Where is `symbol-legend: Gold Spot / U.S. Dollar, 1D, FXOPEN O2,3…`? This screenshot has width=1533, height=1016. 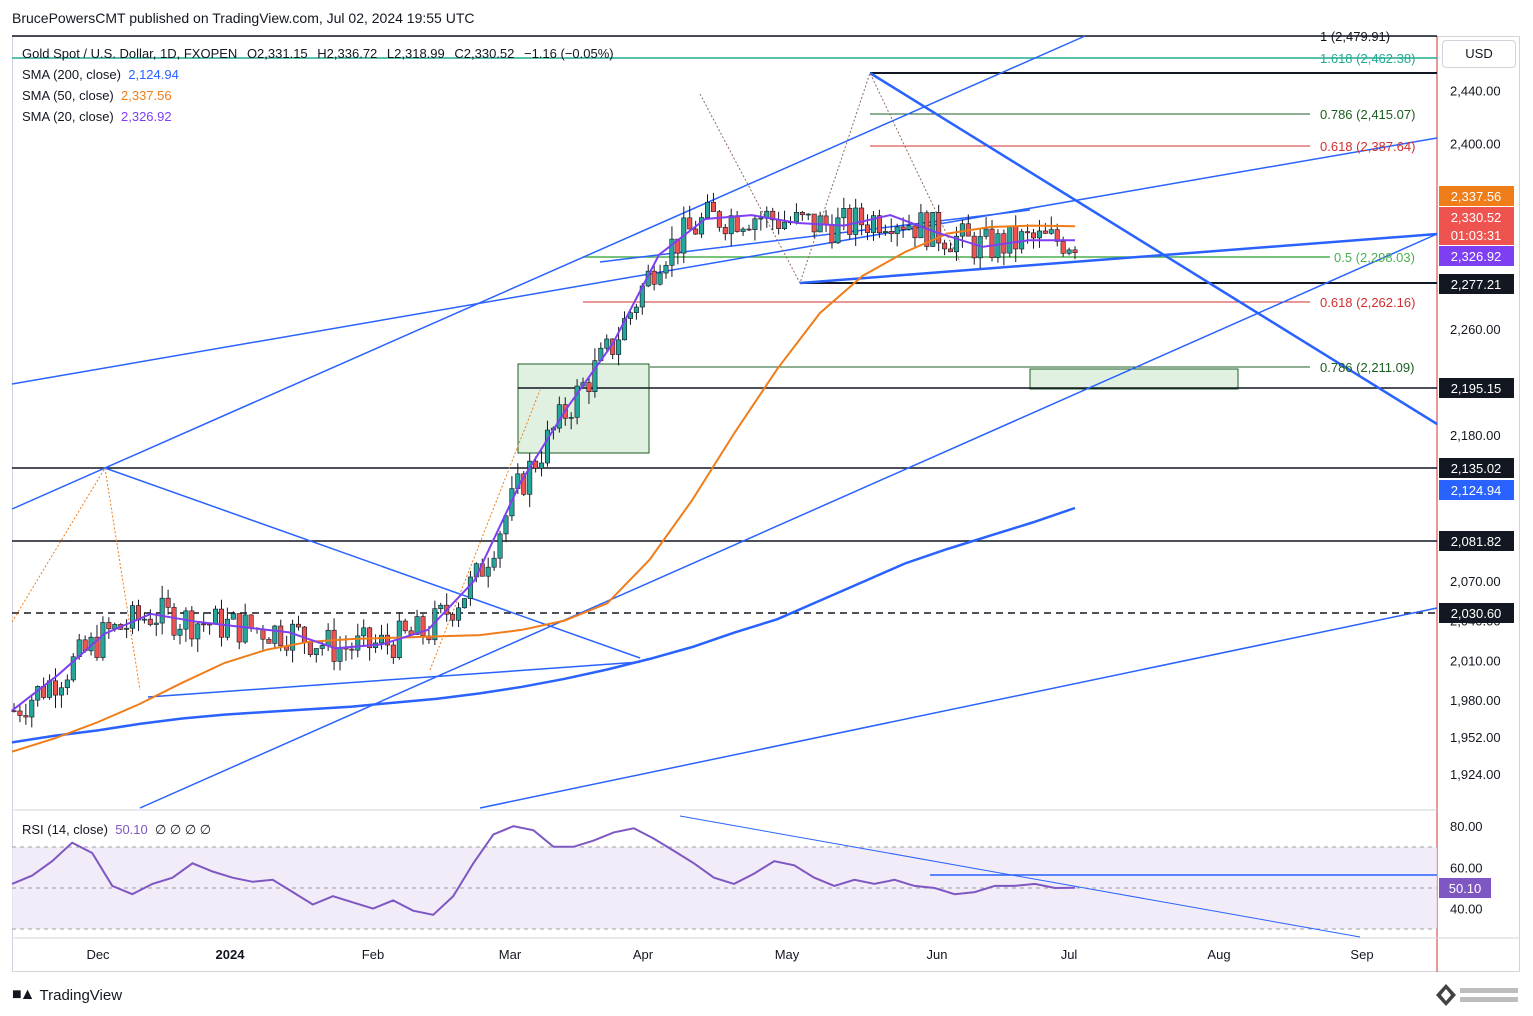
symbol-legend: Gold Spot / U.S. Dollar, 1D, FXOPEN O2,3… is located at coordinates (321, 53).